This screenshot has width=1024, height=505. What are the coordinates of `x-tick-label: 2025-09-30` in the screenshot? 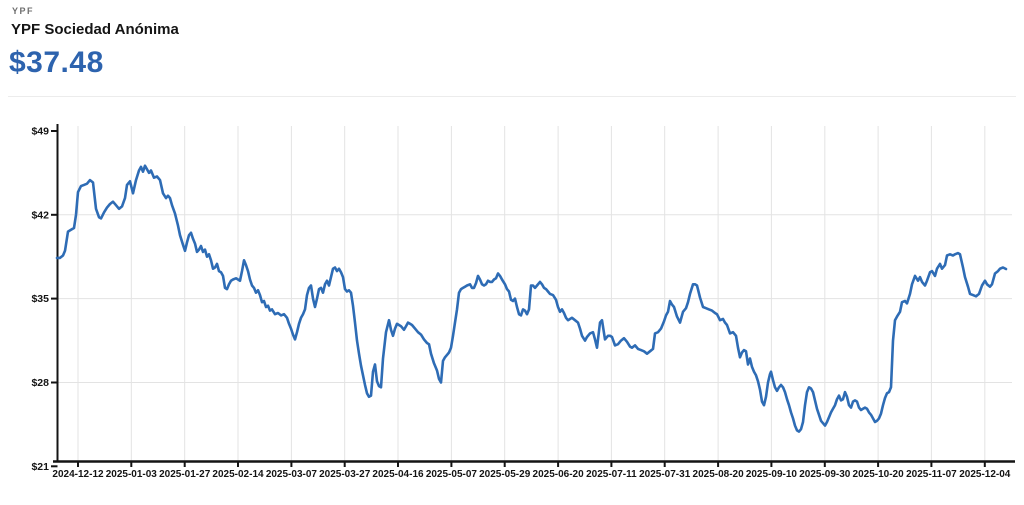 It's located at (825, 474).